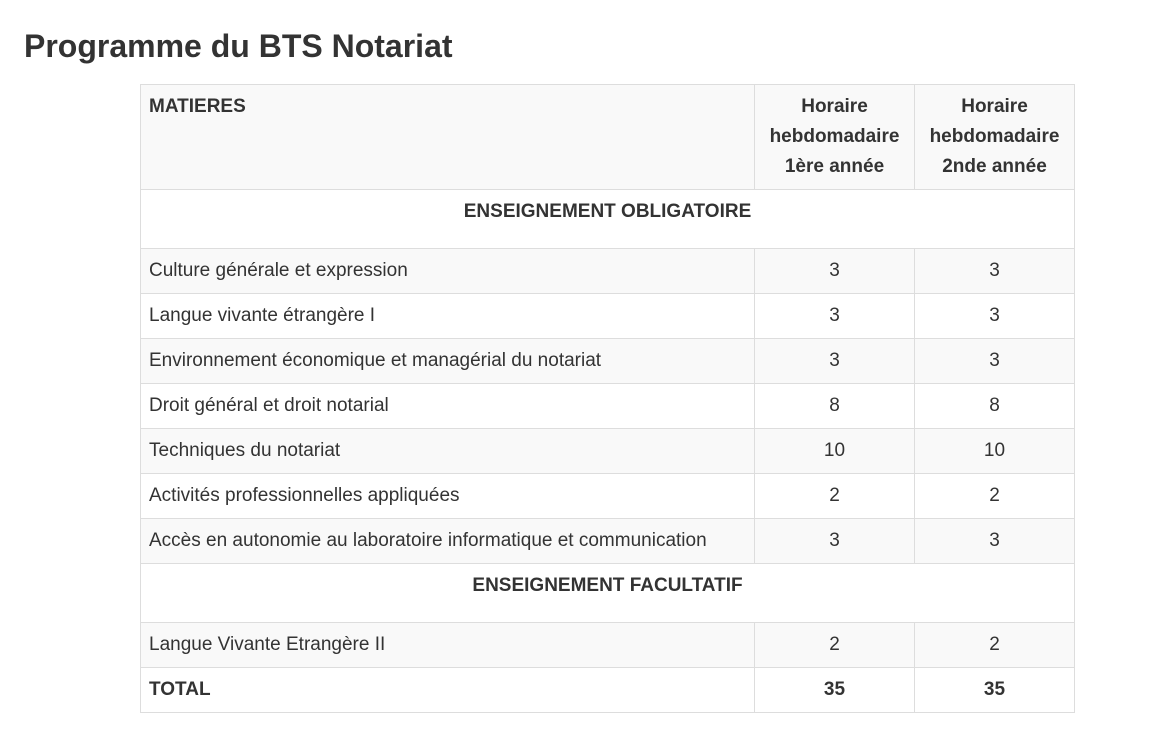 The width and height of the screenshot is (1152, 756). I want to click on subject-cell: Langue vivante étrangère I, so click(447, 316).